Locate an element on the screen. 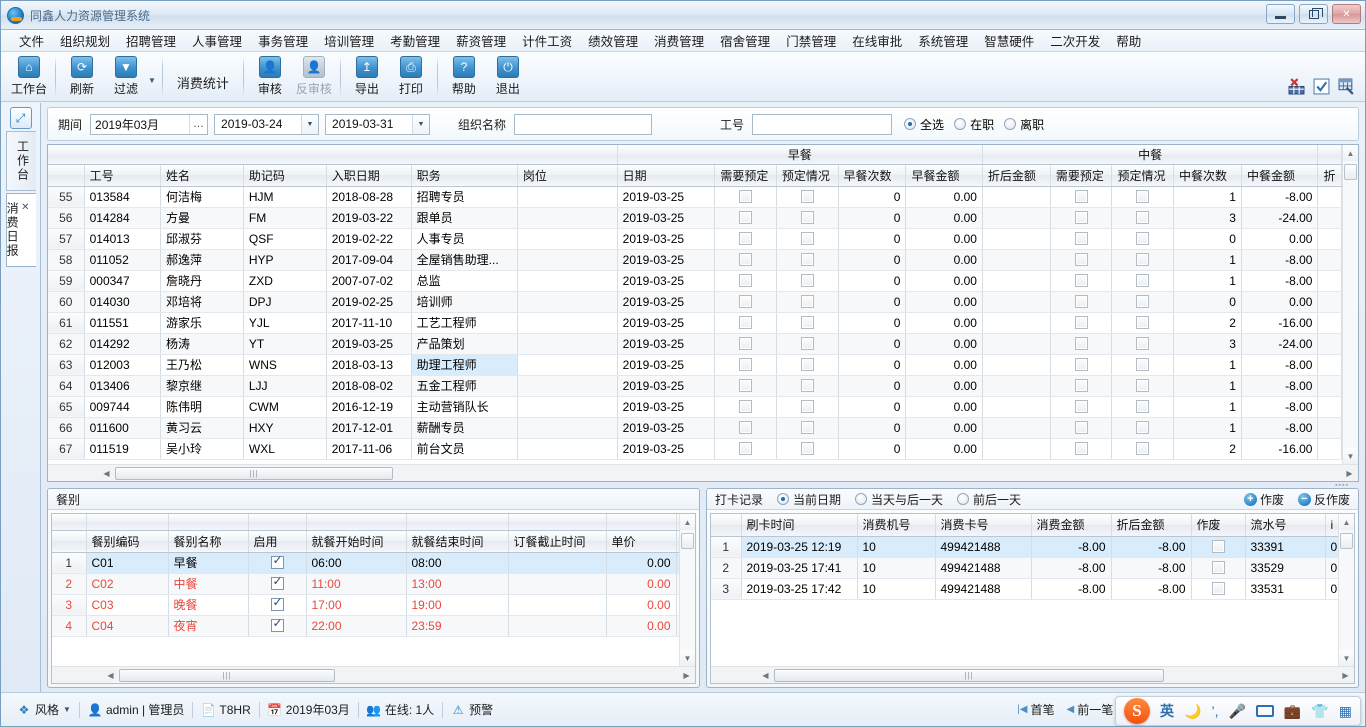 The width and height of the screenshot is (1366, 727). consumption-grid-col-l_amount: 中餐金额 is located at coordinates (1280, 175).